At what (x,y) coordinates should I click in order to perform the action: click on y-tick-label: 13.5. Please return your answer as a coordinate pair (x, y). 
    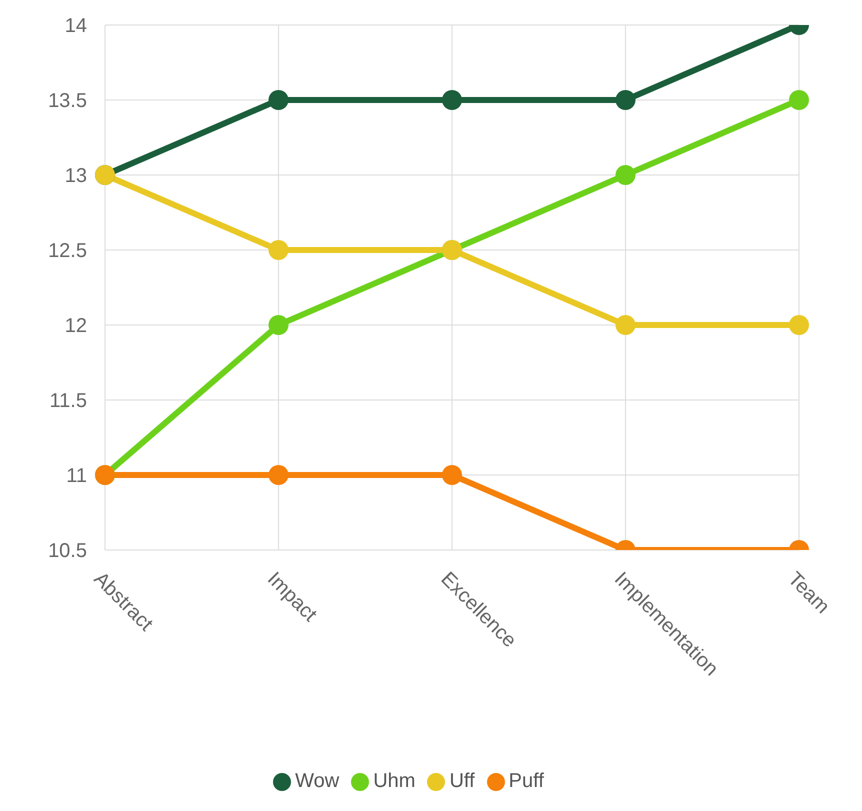
    Looking at the image, I should click on (67, 101).